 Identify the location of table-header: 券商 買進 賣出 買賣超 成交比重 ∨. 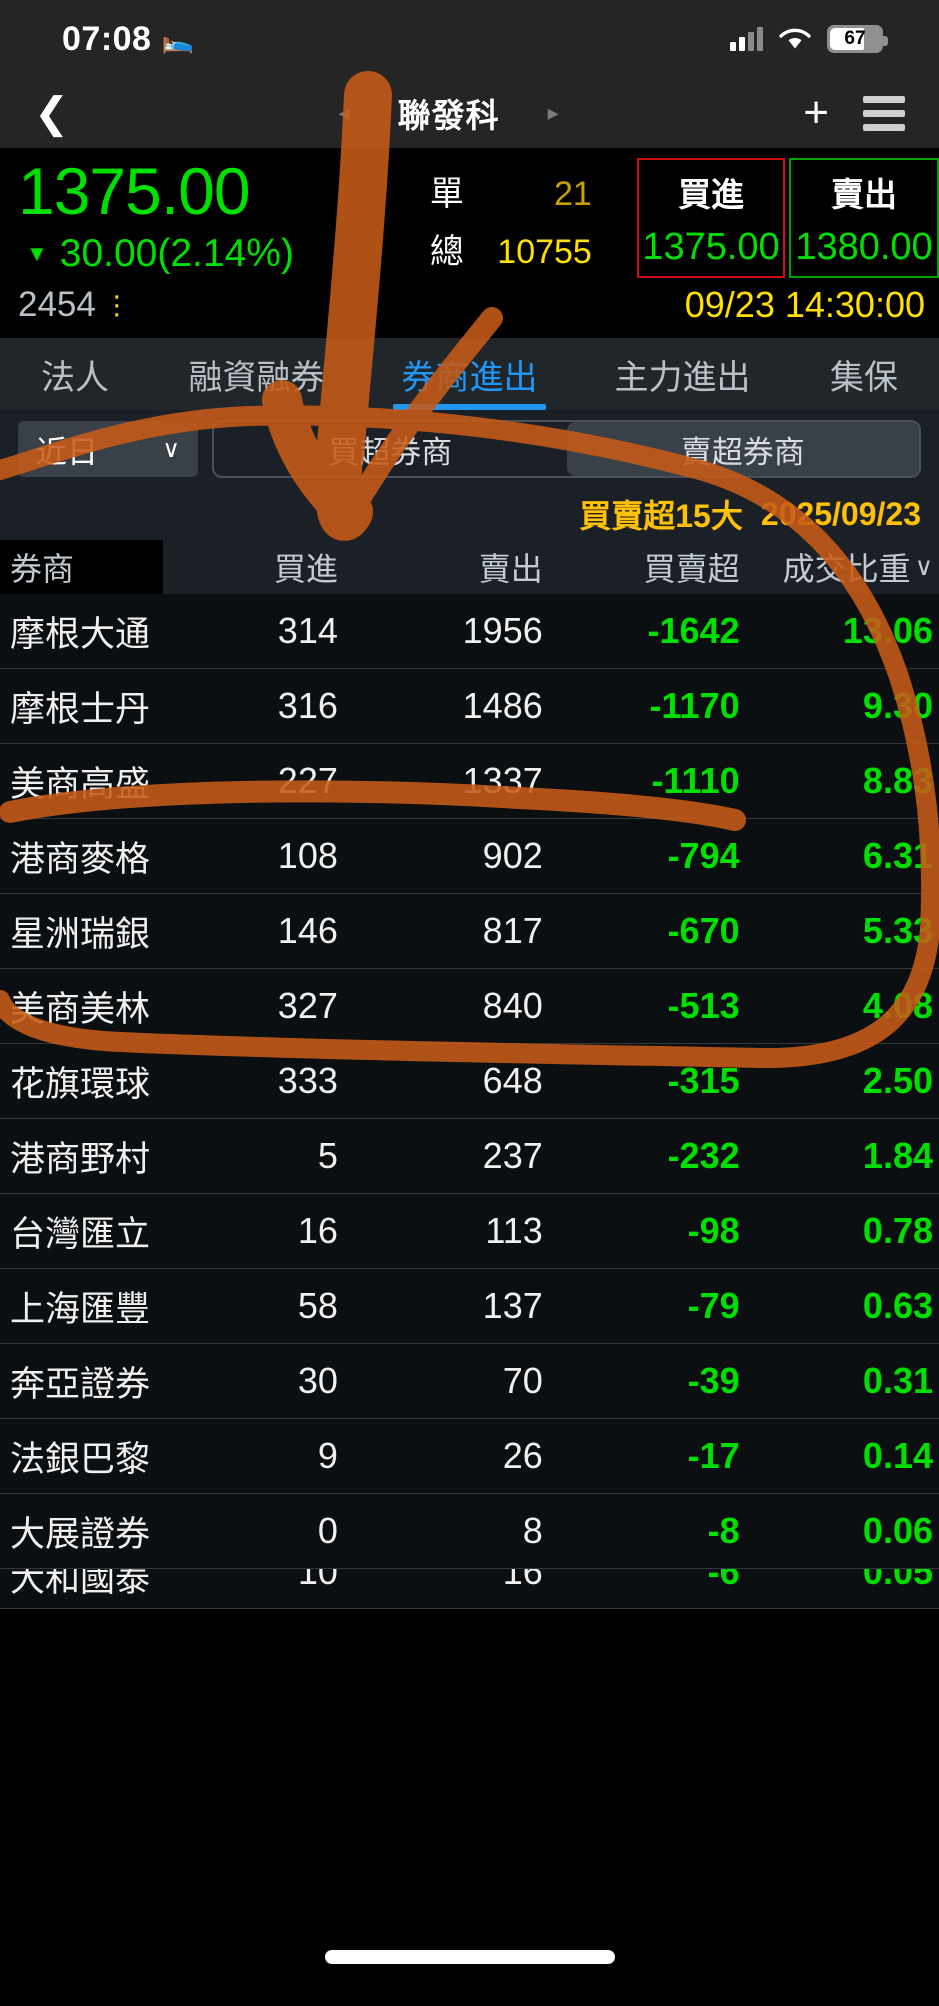
(469, 567).